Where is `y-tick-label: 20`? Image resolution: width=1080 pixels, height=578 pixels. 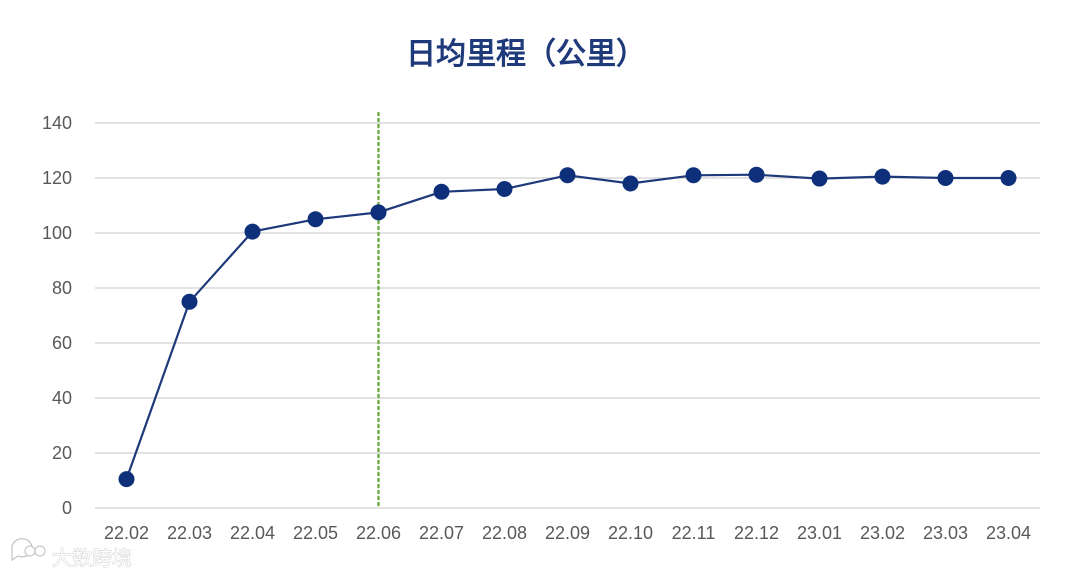 y-tick-label: 20 is located at coordinates (62, 453).